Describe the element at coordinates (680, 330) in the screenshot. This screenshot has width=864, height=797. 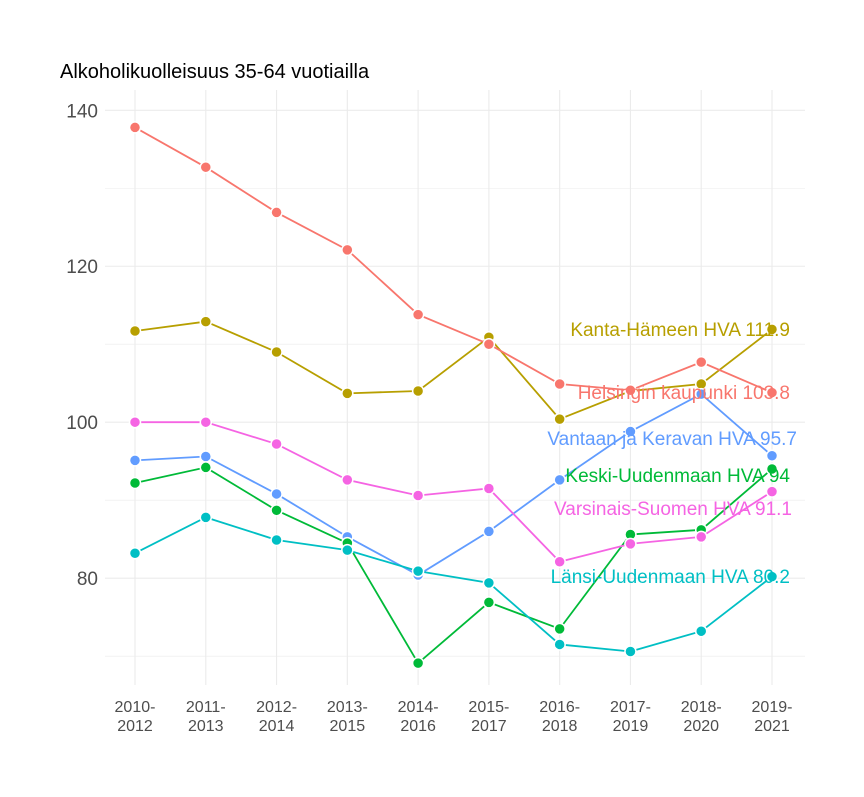
I see `series-label: Kanta-Hämeen HVA 111.9` at that location.